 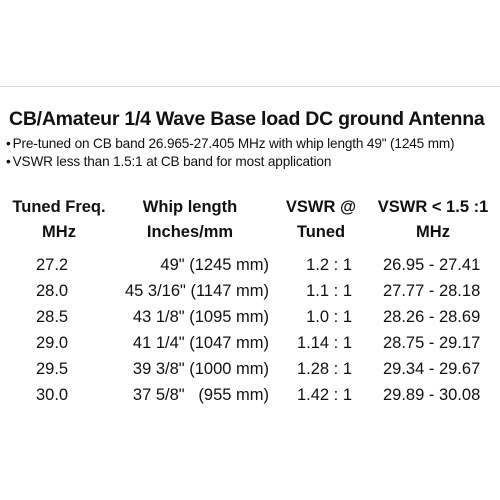 I want to click on header-whip-length-line1: Whip length, so click(x=190, y=207).